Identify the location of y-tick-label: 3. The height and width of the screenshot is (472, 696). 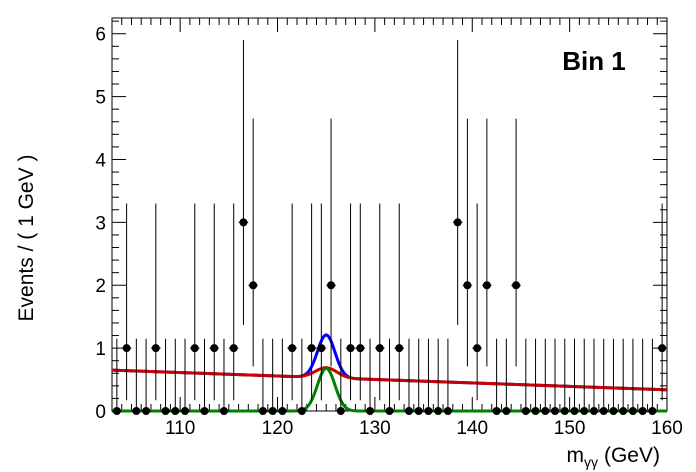
(100, 223).